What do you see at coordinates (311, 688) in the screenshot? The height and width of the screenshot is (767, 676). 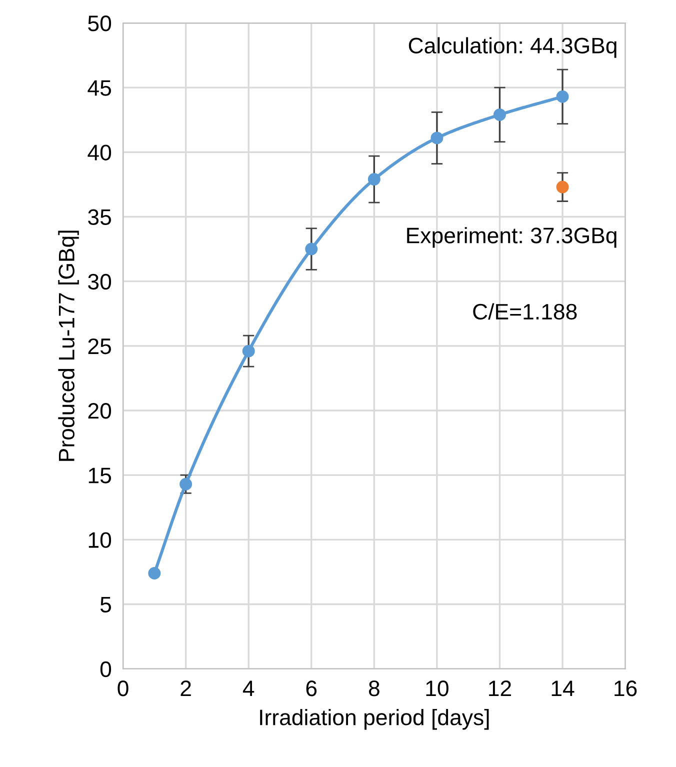 I see `x-tick-label: 6` at bounding box center [311, 688].